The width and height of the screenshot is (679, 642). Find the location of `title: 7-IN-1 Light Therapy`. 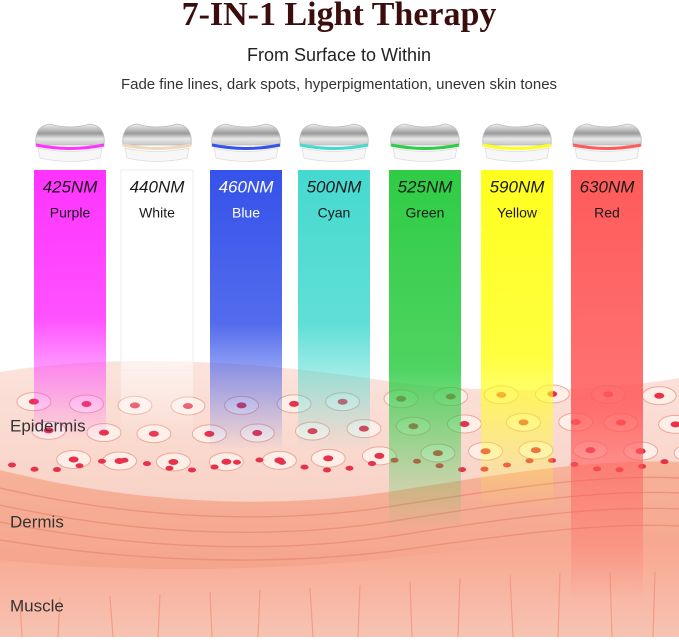

title: 7-IN-1 Light Therapy is located at coordinates (339, 16).